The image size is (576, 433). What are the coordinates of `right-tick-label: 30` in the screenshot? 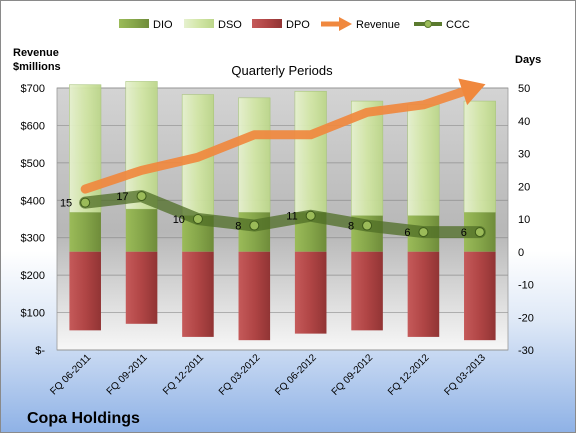 It's located at (524, 155).